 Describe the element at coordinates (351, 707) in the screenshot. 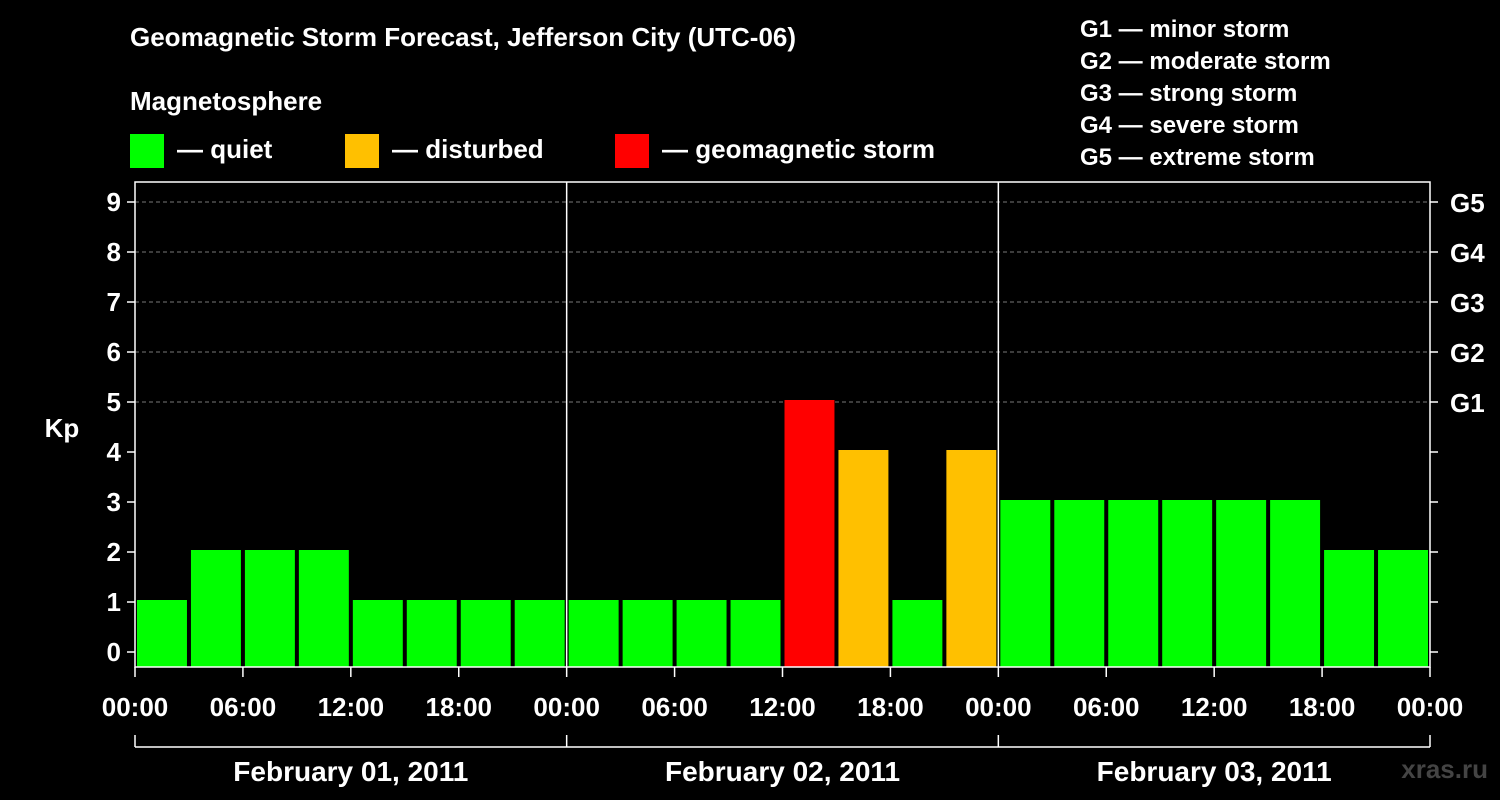

I see `x-tick-label-2: 12:00` at that location.